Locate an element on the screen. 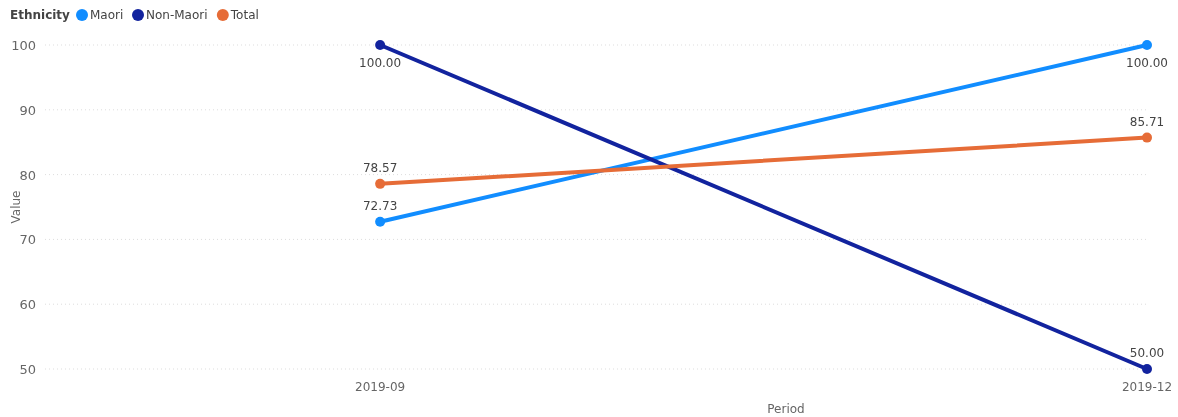  data-label: 85.71 is located at coordinates (1147, 121).